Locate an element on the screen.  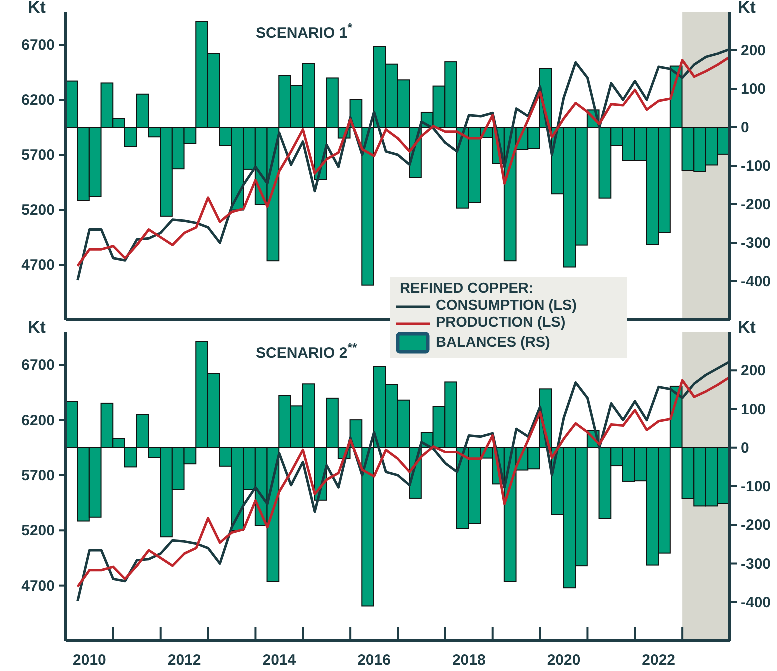
legend-label: BALANCES (RS) is located at coordinates (493, 343).